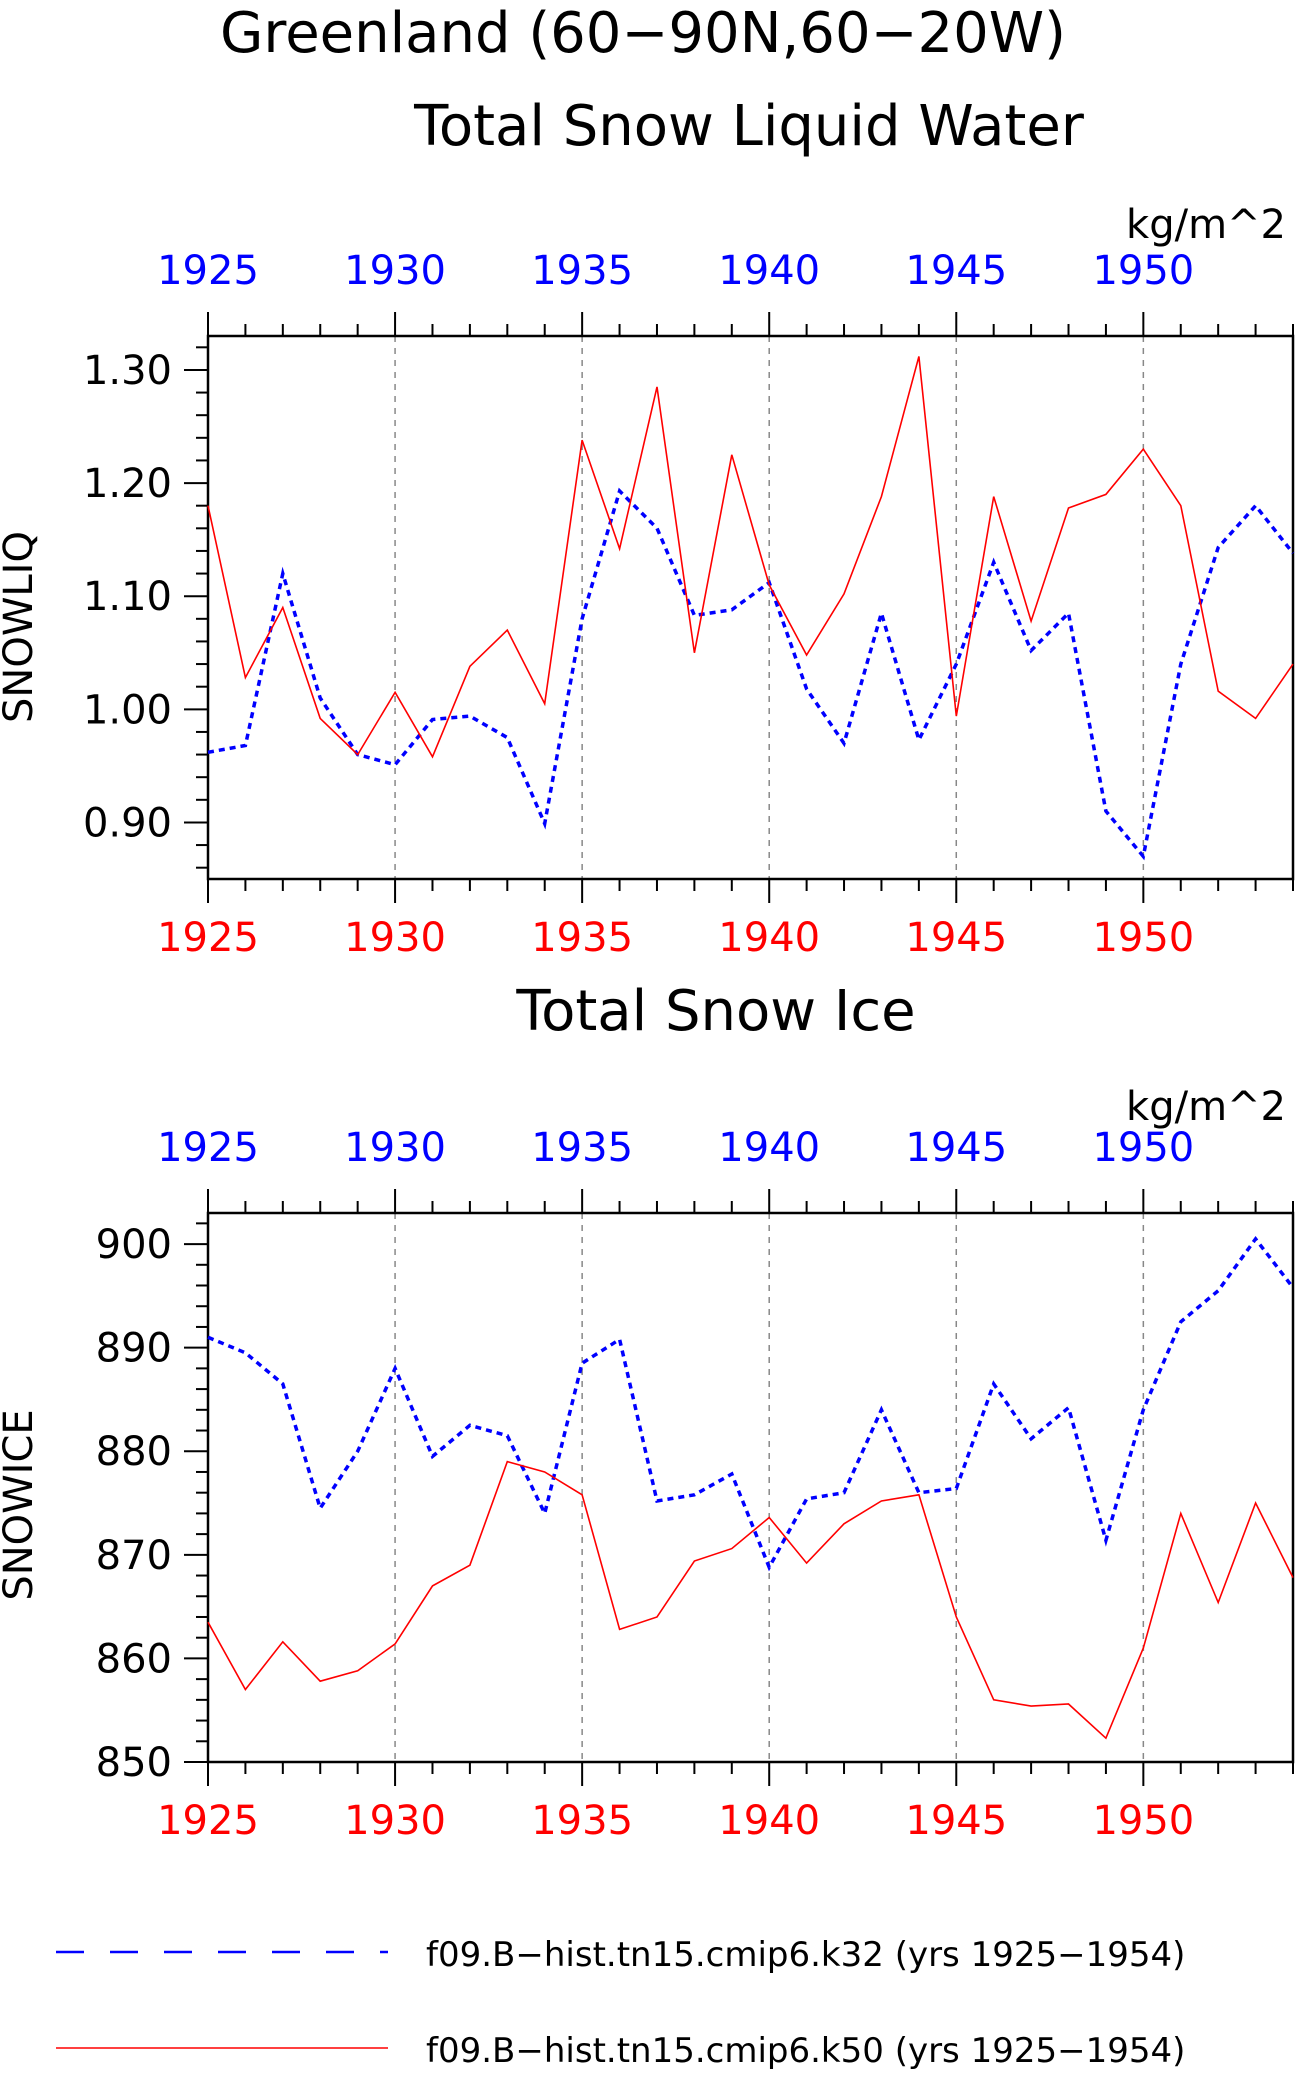 Image resolution: width=1299 pixels, height=2074 pixels. I want to click on svg-text: SNOWLIQ, so click(21, 627).